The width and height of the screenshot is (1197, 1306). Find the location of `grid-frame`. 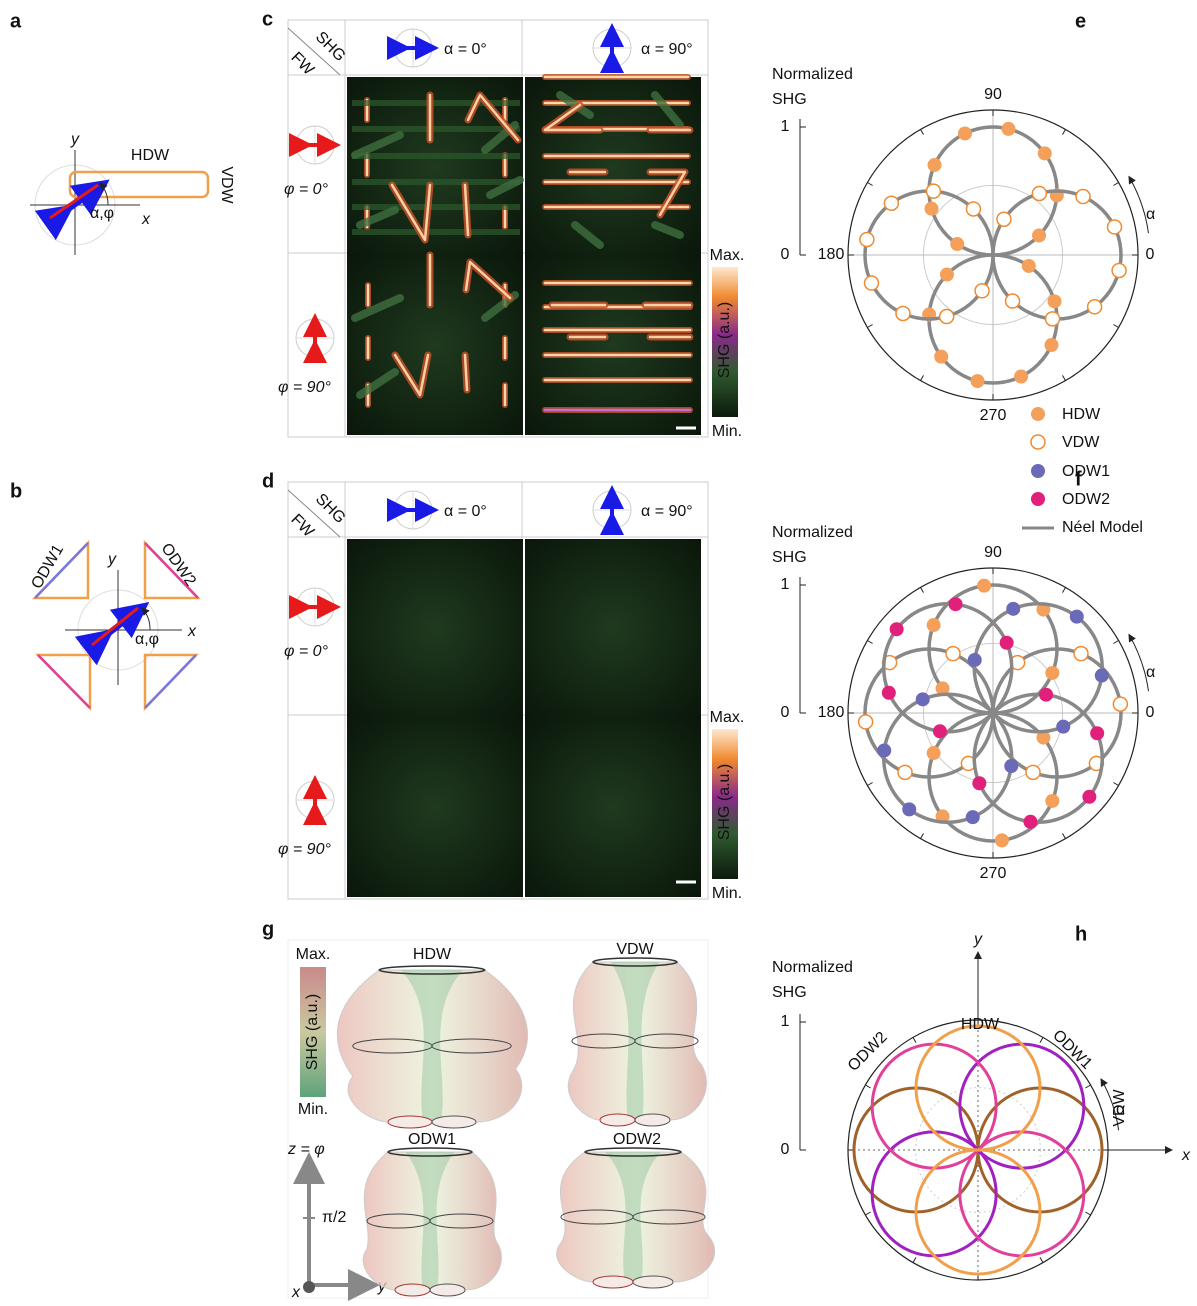

grid-frame is located at coordinates (498, 228).